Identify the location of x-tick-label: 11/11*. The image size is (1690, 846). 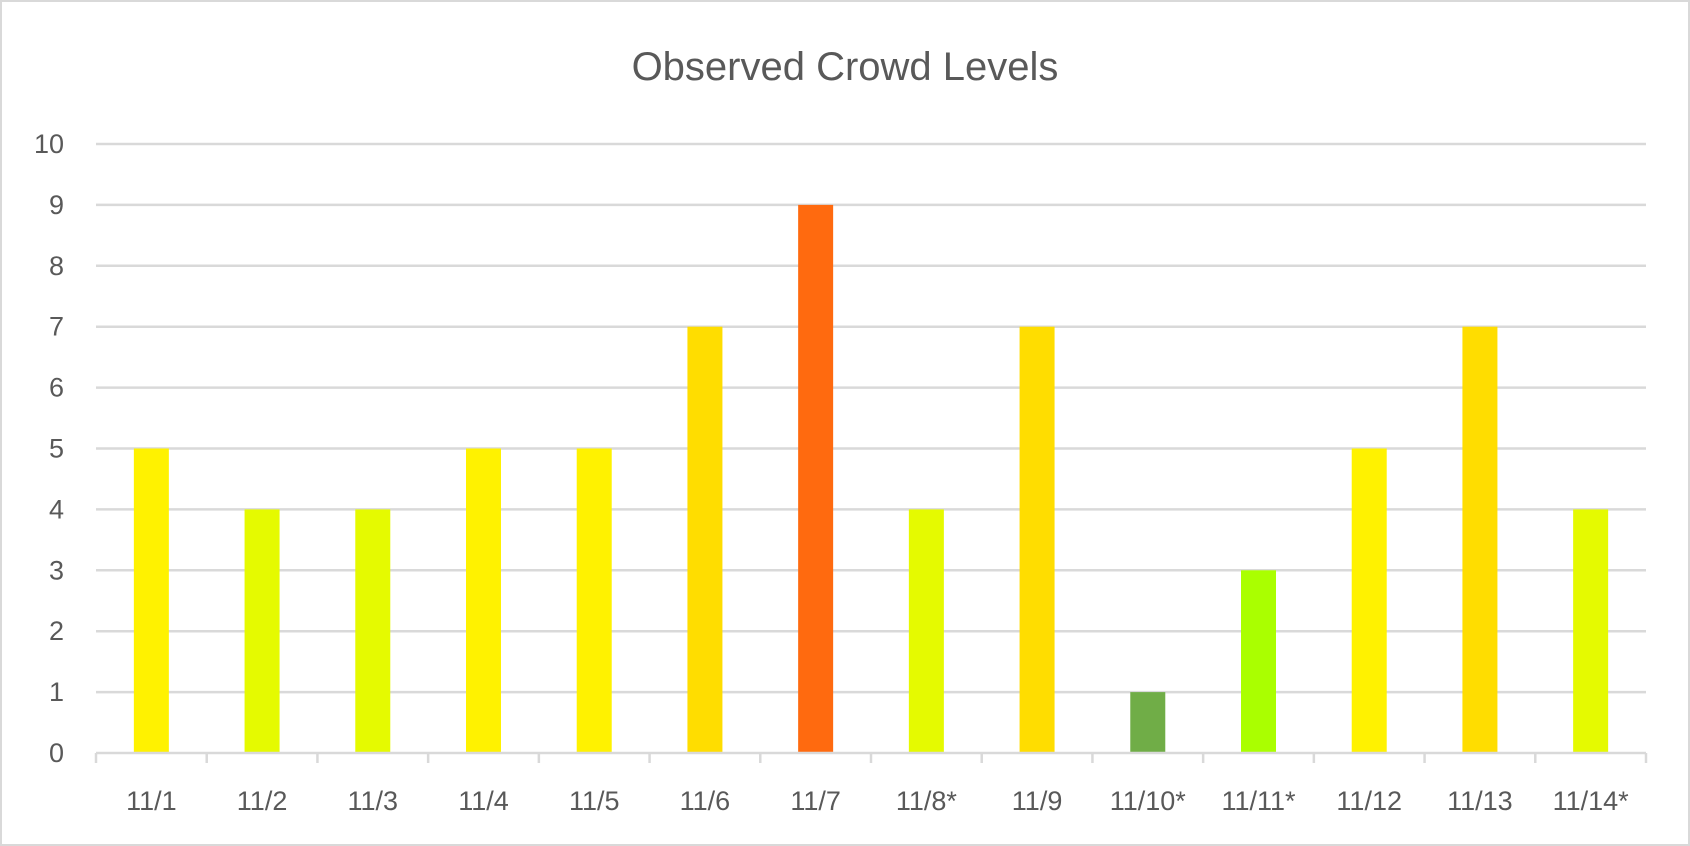
(1258, 801).